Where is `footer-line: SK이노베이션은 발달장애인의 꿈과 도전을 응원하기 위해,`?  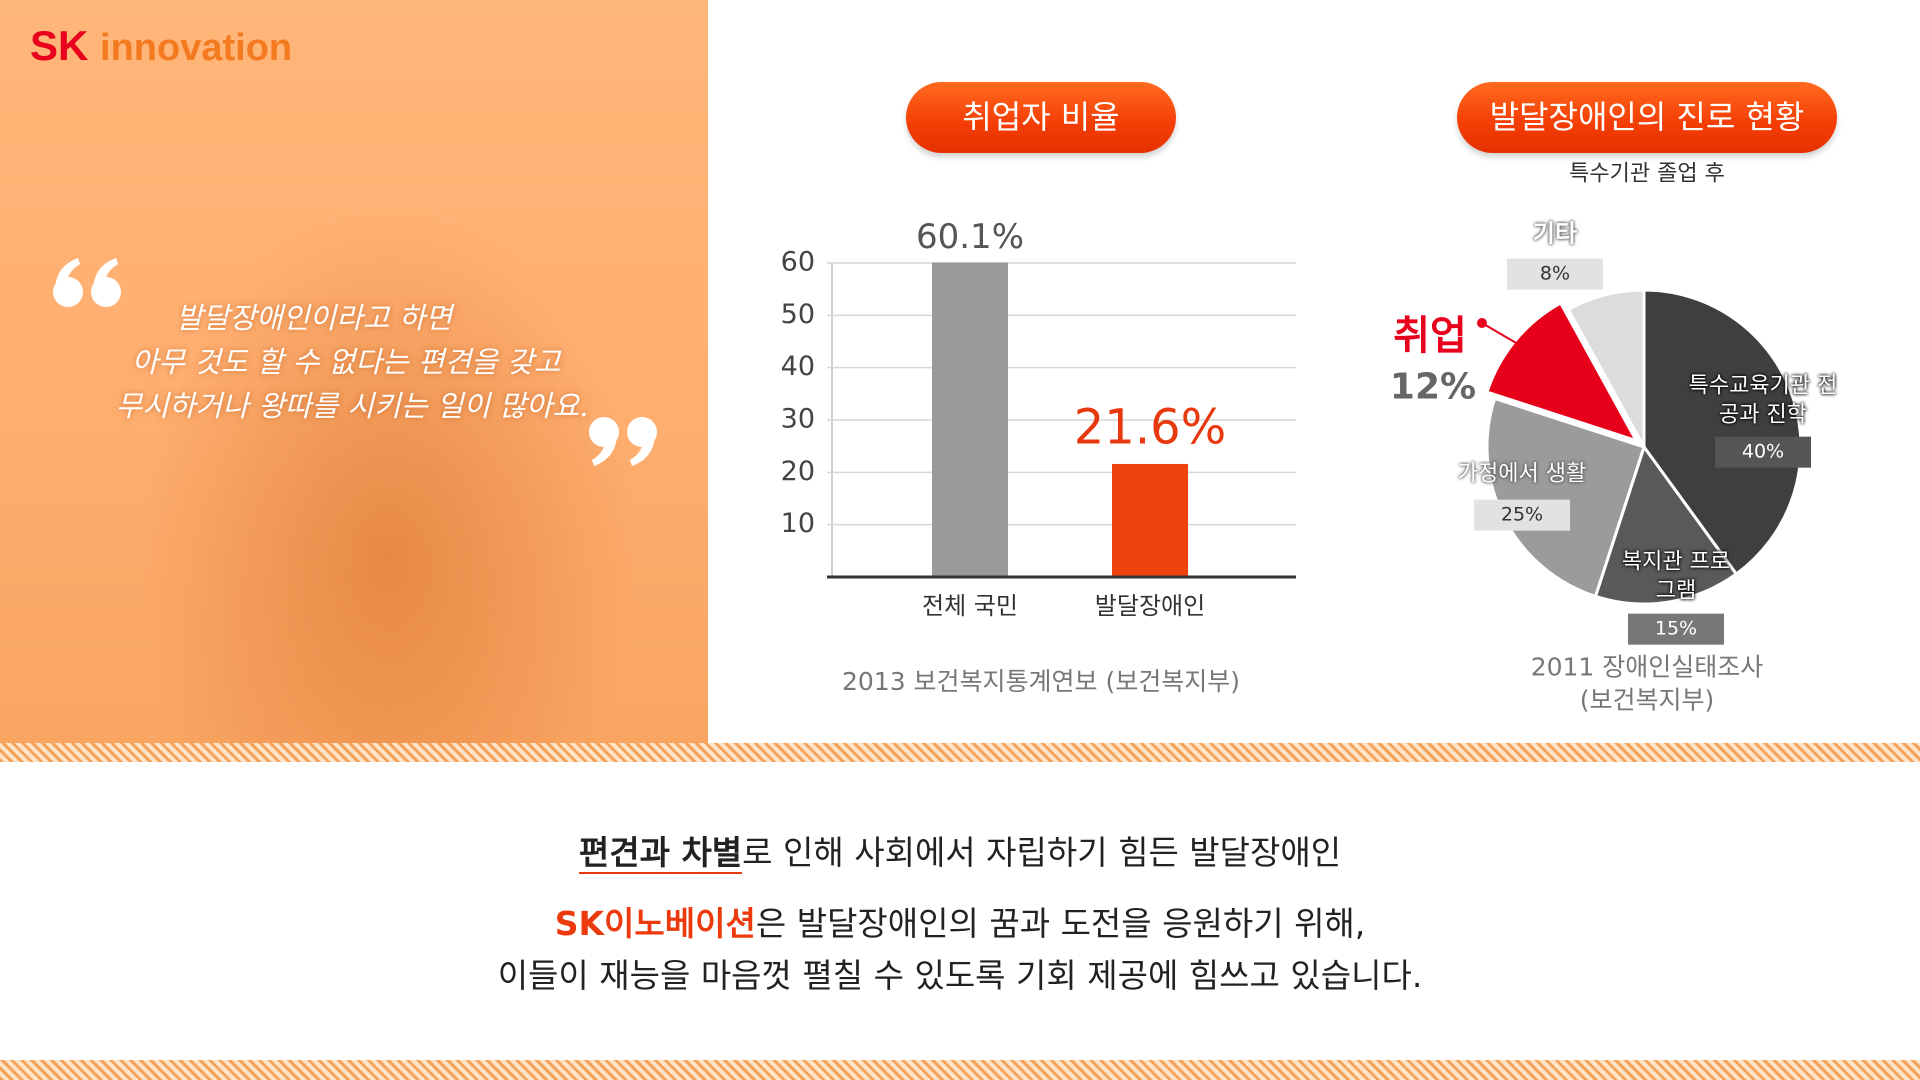 footer-line: SK이노베이션은 발달장애인의 꿈과 도전을 응원하기 위해, is located at coordinates (960, 921).